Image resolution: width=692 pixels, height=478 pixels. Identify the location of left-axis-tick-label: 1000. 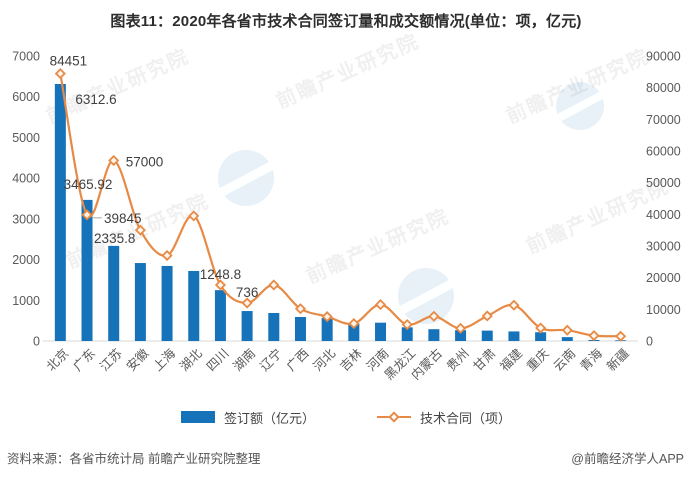
(26, 301).